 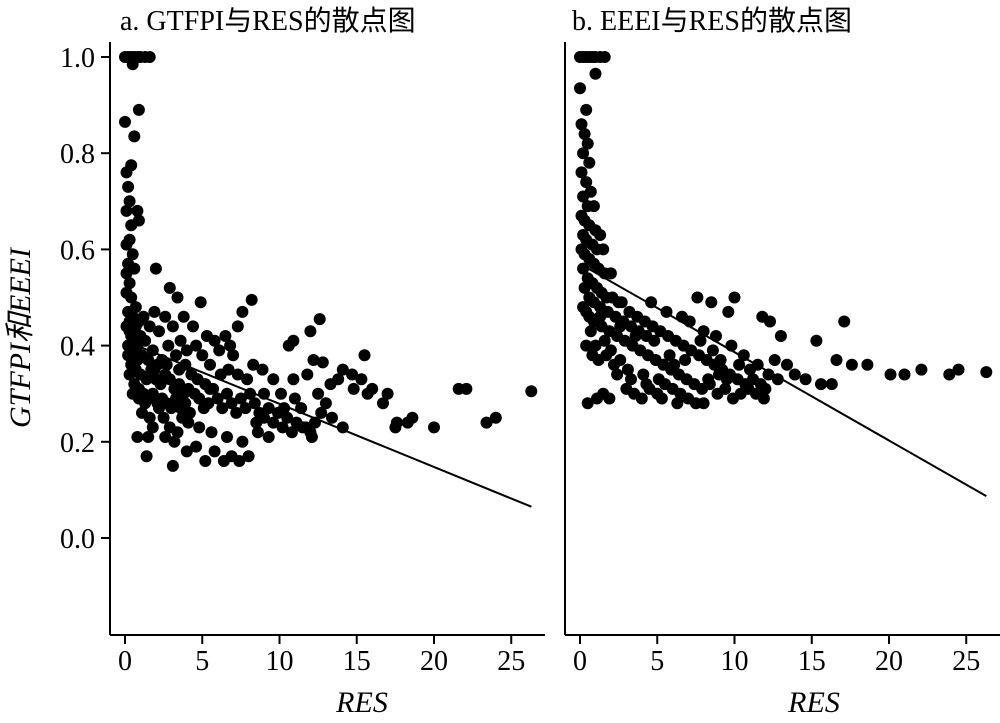 What do you see at coordinates (202, 661) in the screenshot?
I see `x-tick-label: 5` at bounding box center [202, 661].